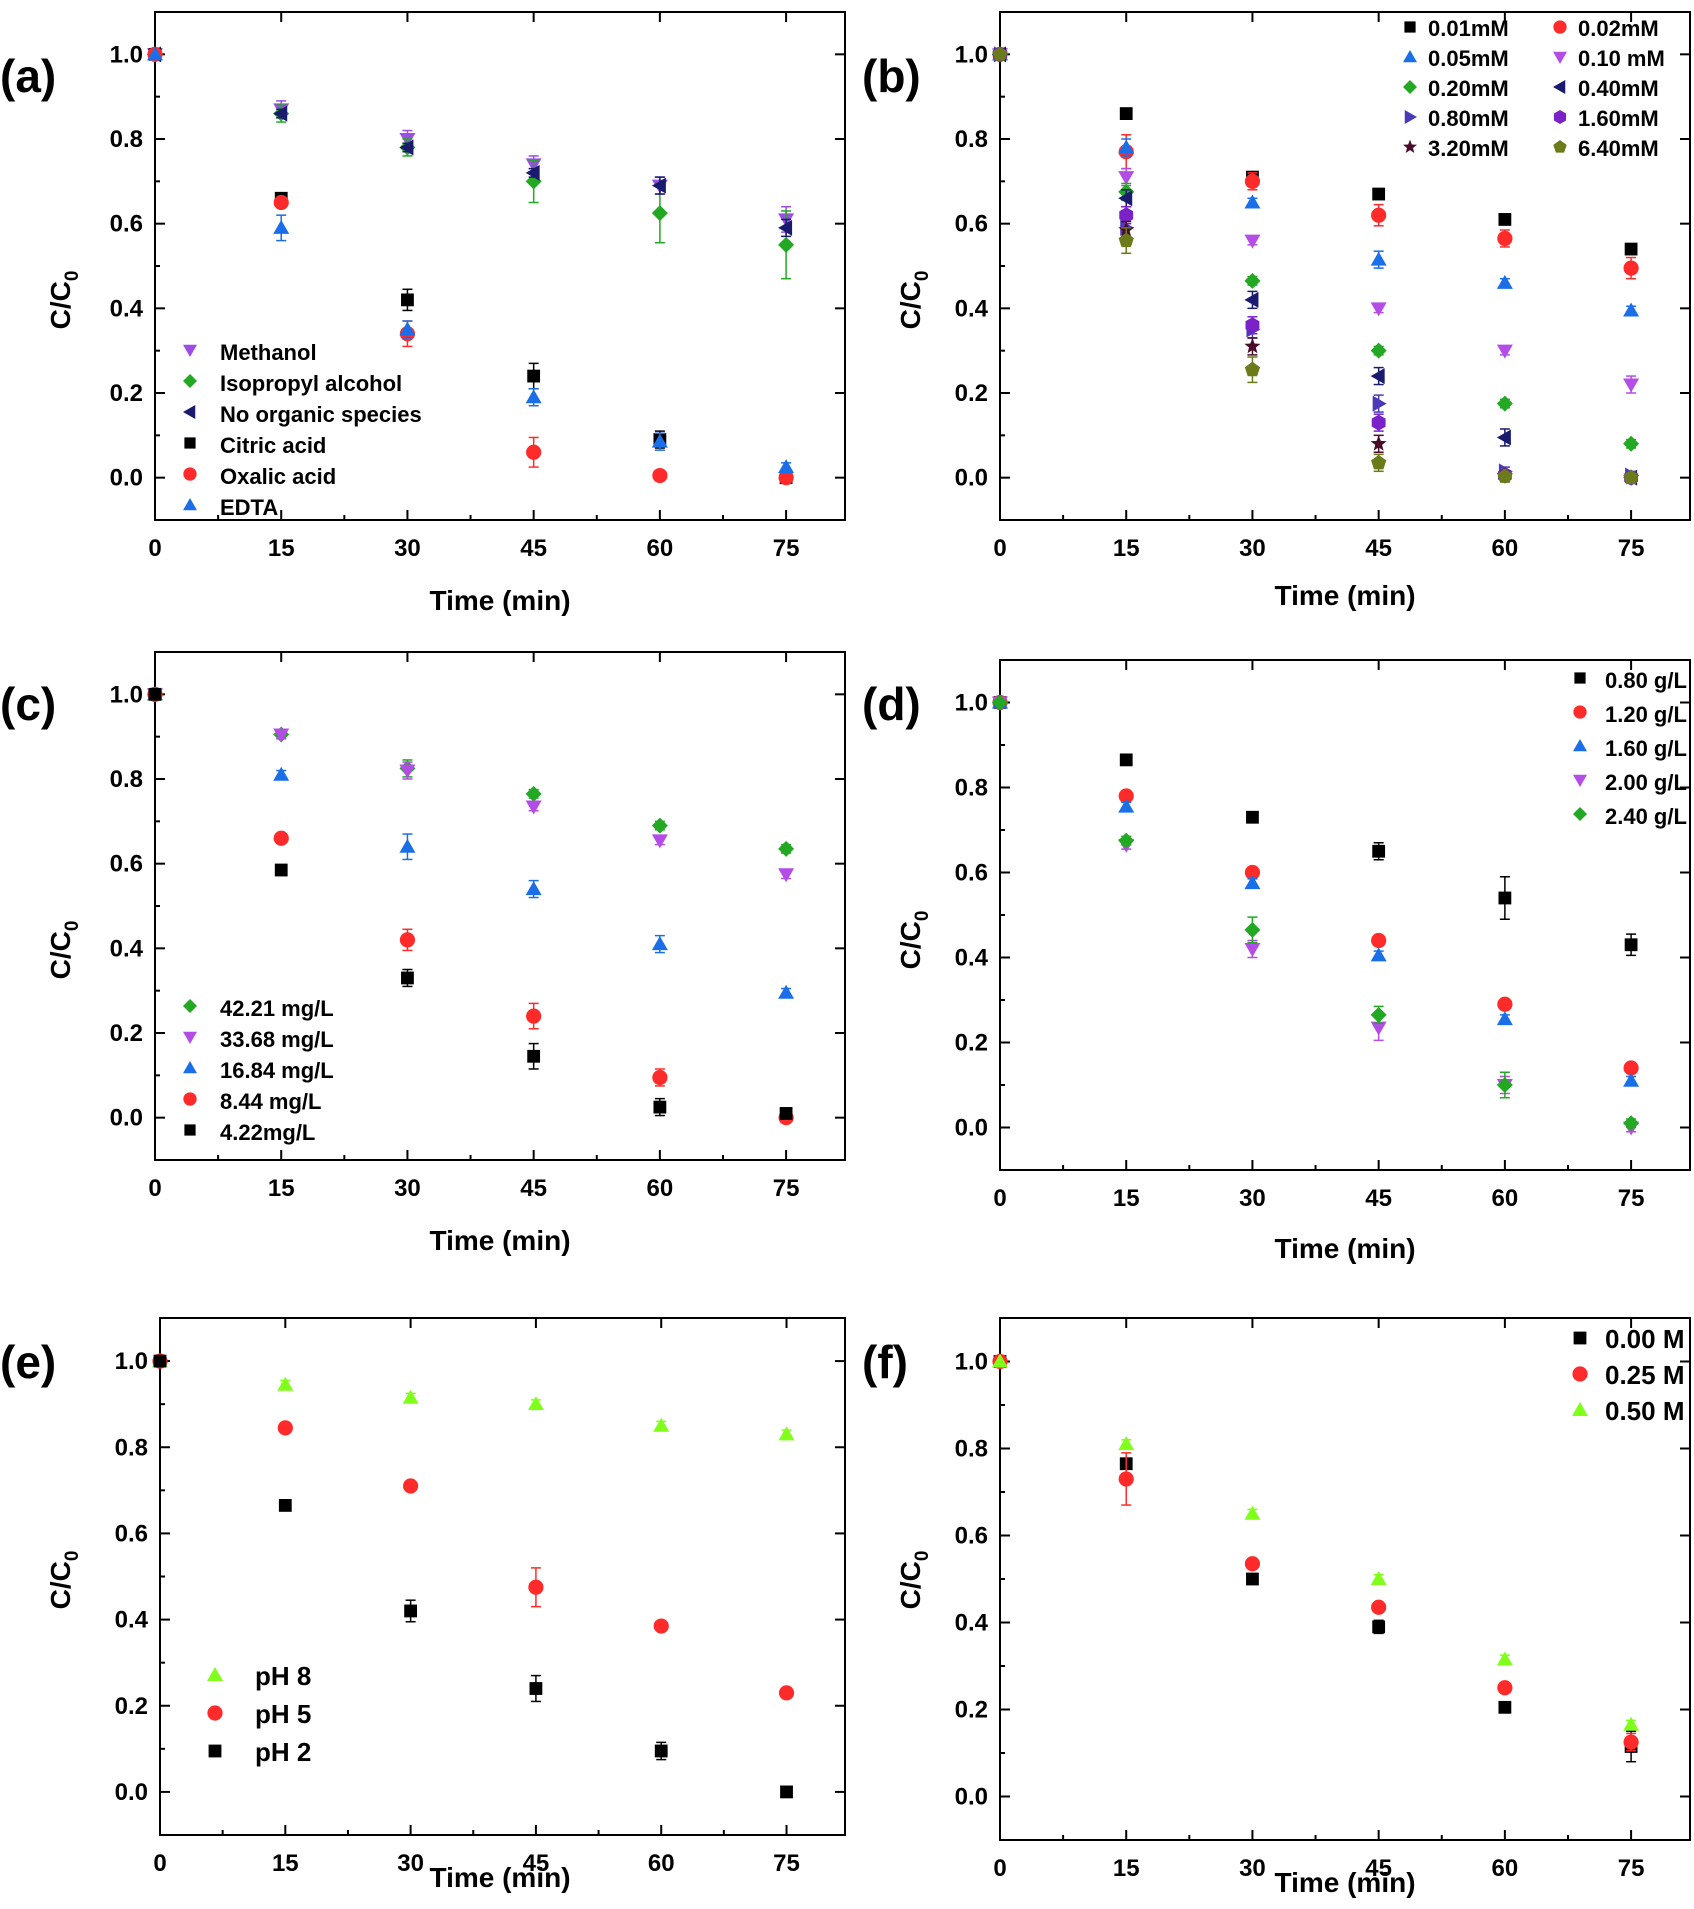 The width and height of the screenshot is (1694, 1909). I want to click on legend-label: 4.22mg/L, so click(267, 1132).